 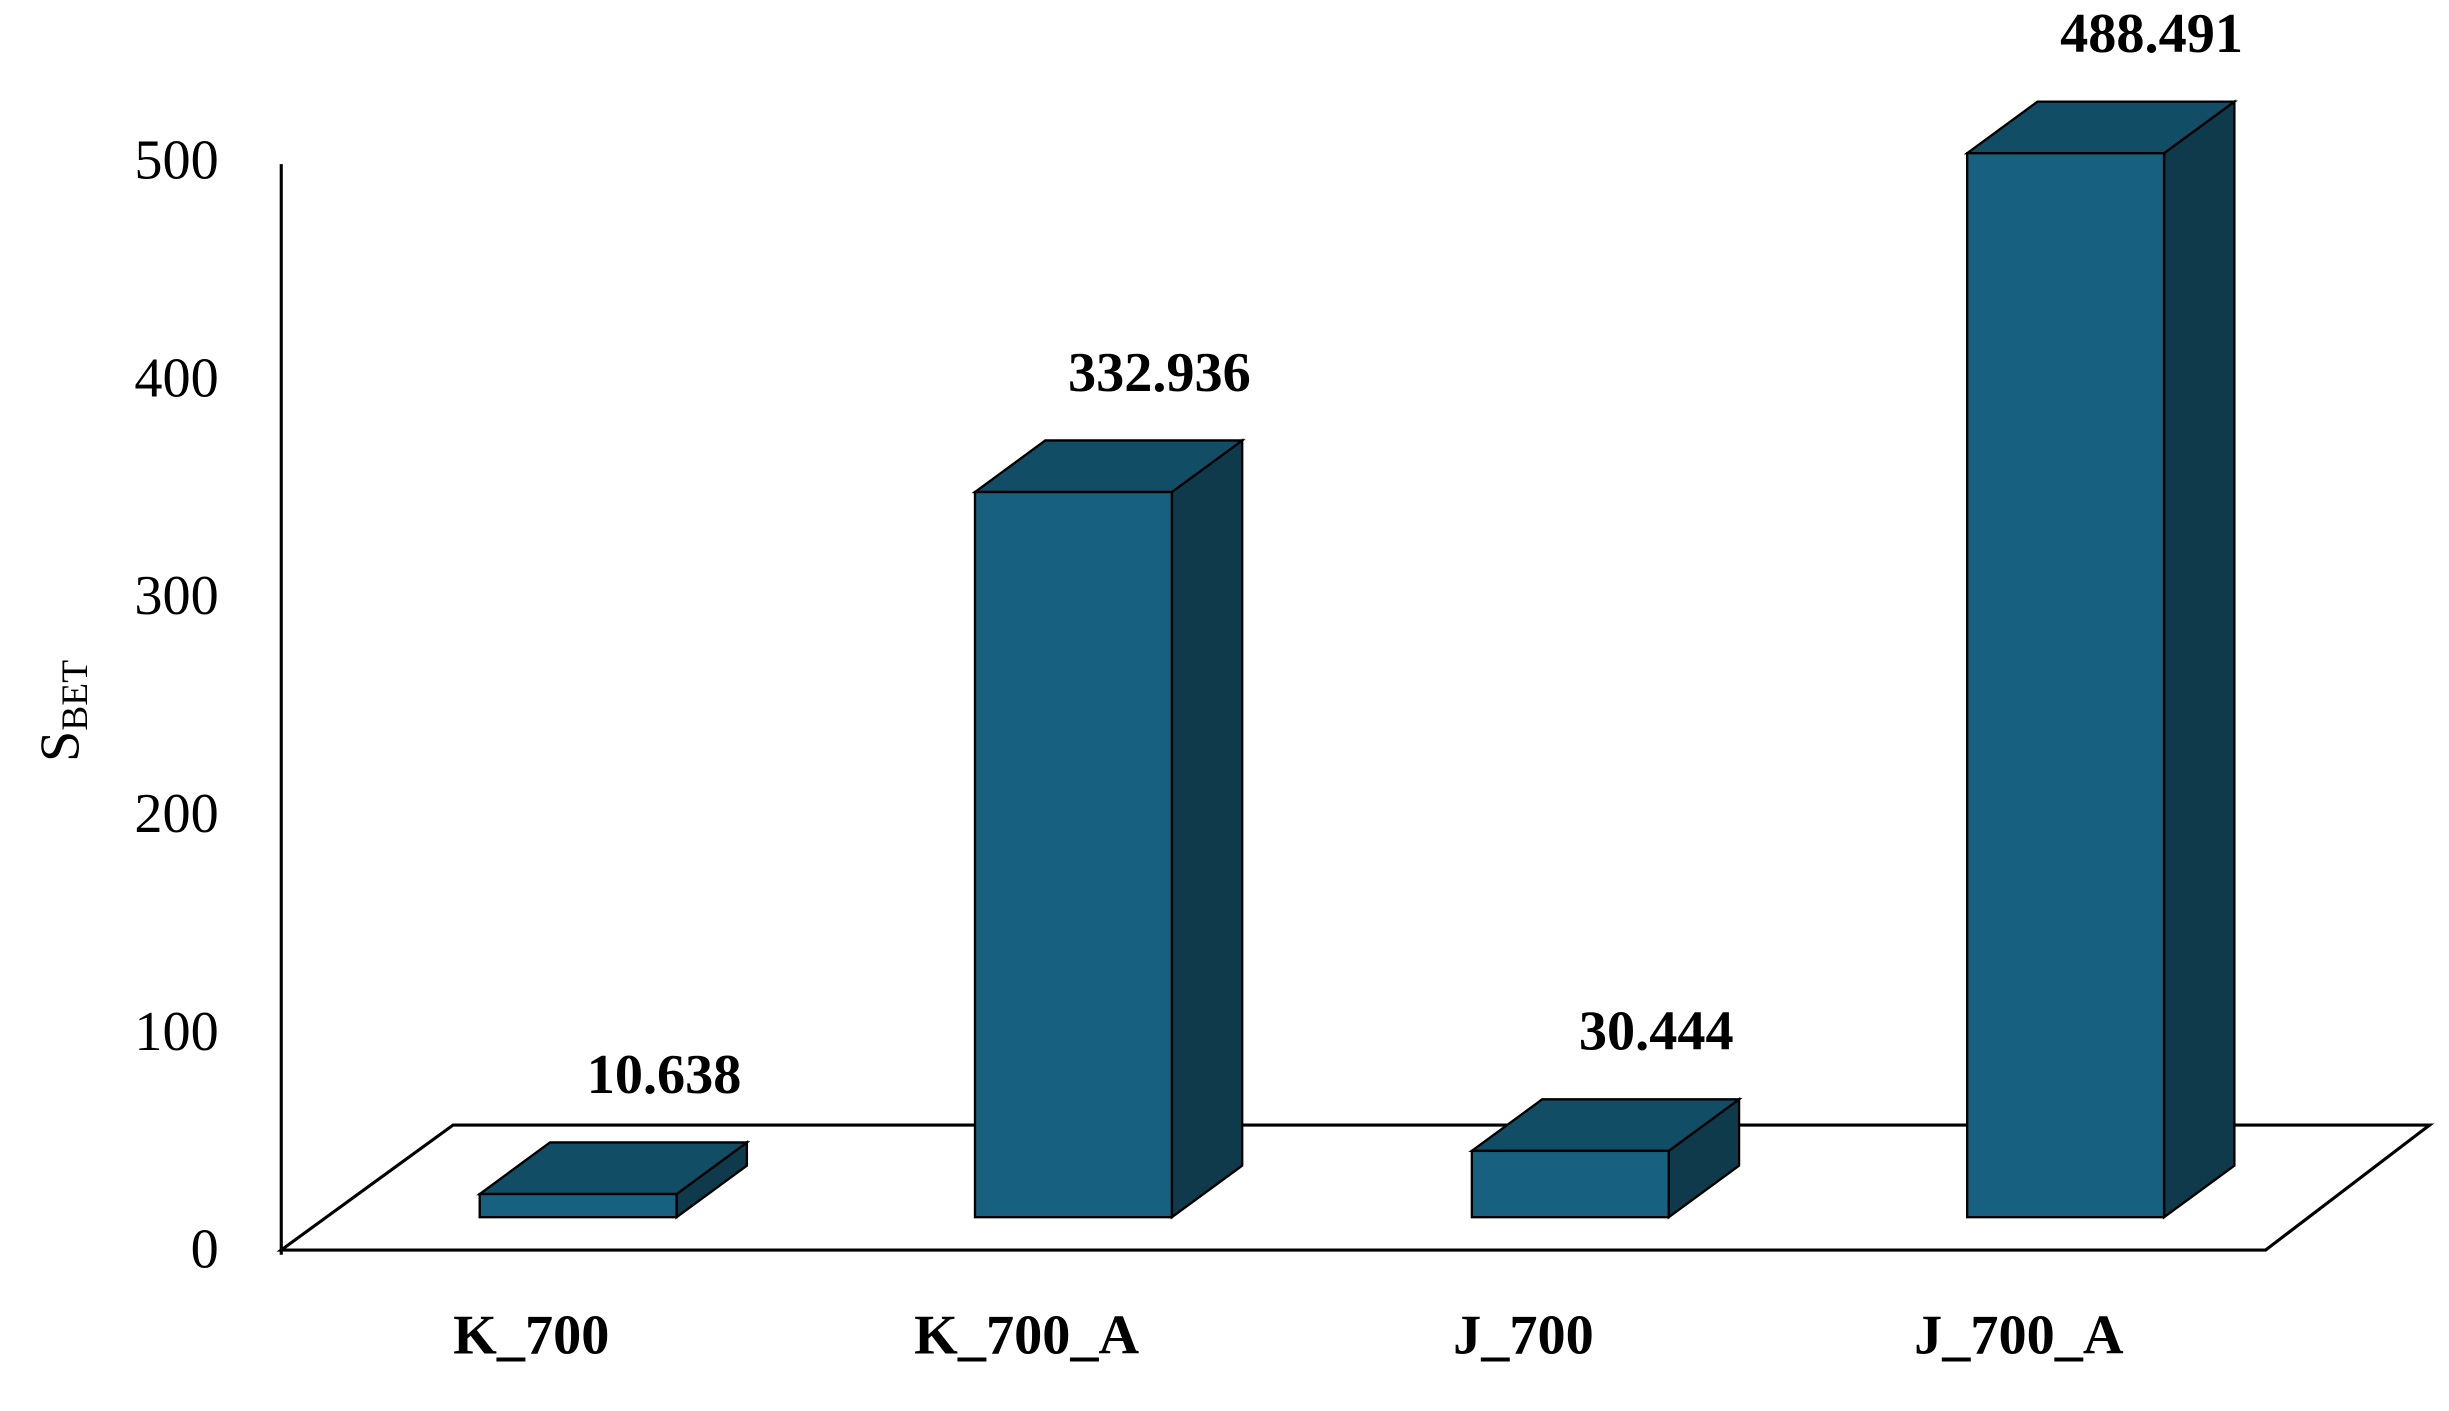 What do you see at coordinates (176, 161) in the screenshot?
I see `y-tick-label: 500` at bounding box center [176, 161].